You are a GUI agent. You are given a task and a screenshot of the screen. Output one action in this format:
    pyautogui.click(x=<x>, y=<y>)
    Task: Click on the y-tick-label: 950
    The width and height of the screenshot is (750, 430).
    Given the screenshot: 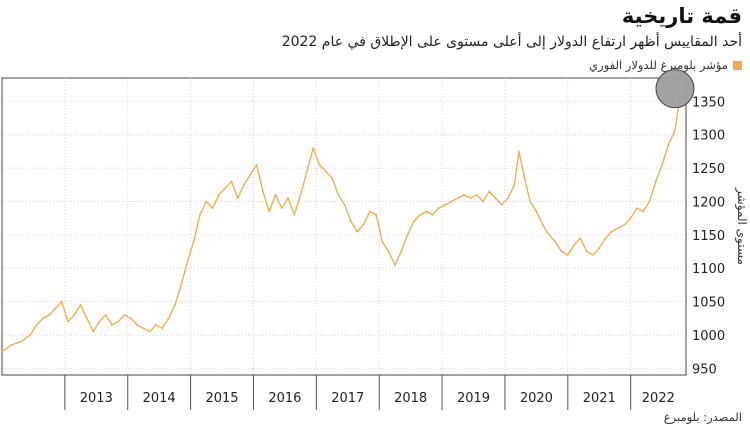 What is the action you would take?
    pyautogui.click(x=704, y=369)
    